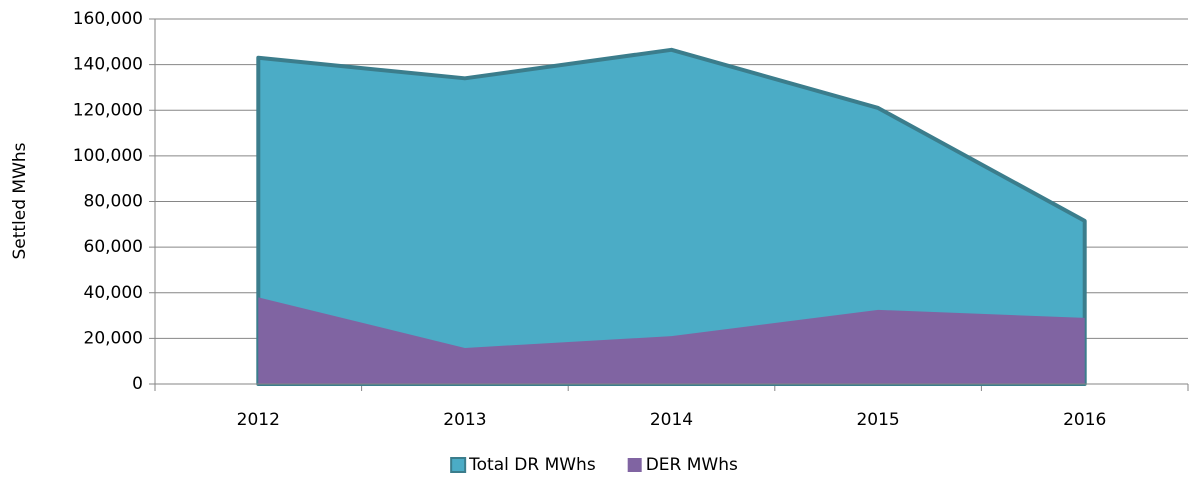 Image resolution: width=1191 pixels, height=490 pixels. I want to click on y-tick-label: 60,000, so click(113, 247).